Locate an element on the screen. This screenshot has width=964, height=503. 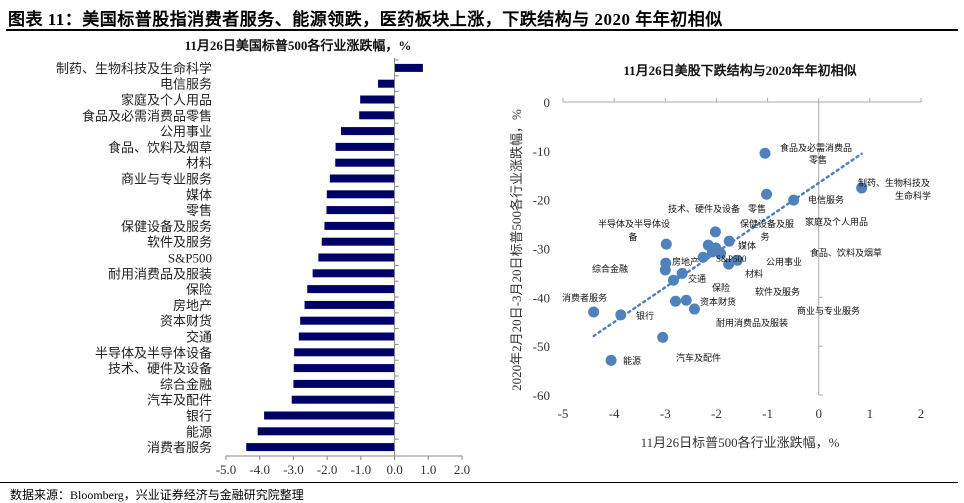
category-label: 资本财货 is located at coordinates (186, 321).